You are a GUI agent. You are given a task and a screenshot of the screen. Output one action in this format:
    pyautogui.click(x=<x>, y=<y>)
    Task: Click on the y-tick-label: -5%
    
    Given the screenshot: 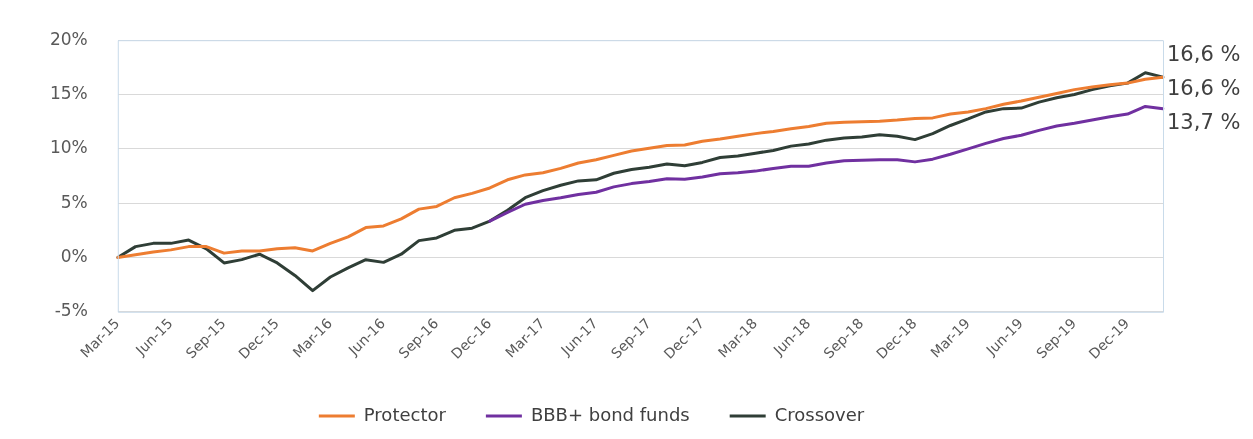 What is the action you would take?
    pyautogui.click(x=71, y=310)
    